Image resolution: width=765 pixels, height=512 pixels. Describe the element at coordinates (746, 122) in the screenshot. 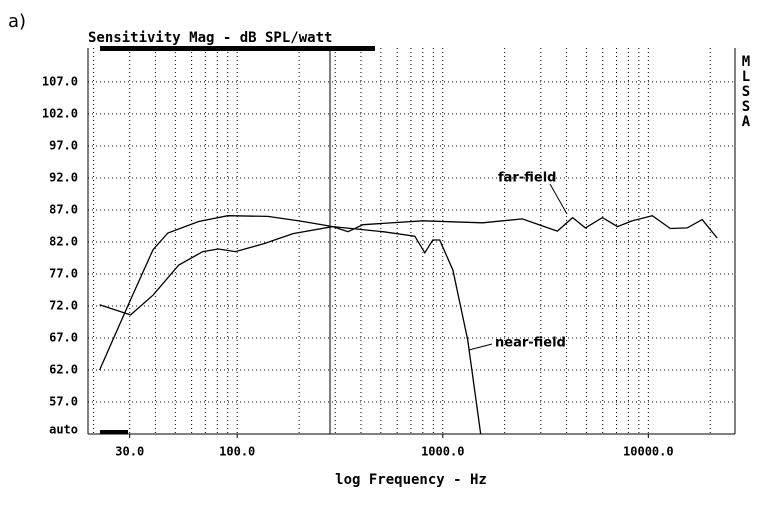

I see `side-letter: A` at that location.